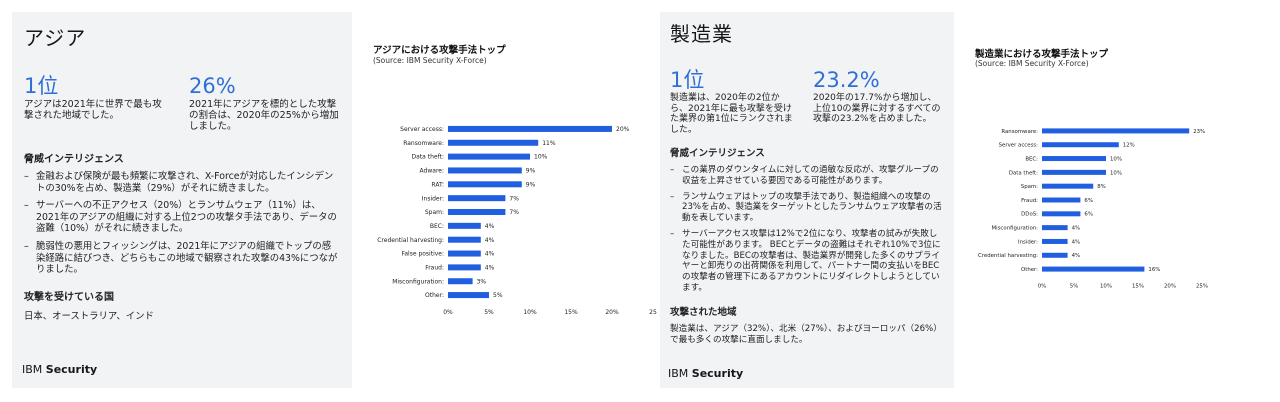  I want to click on asia-title: アジア, so click(55, 38).